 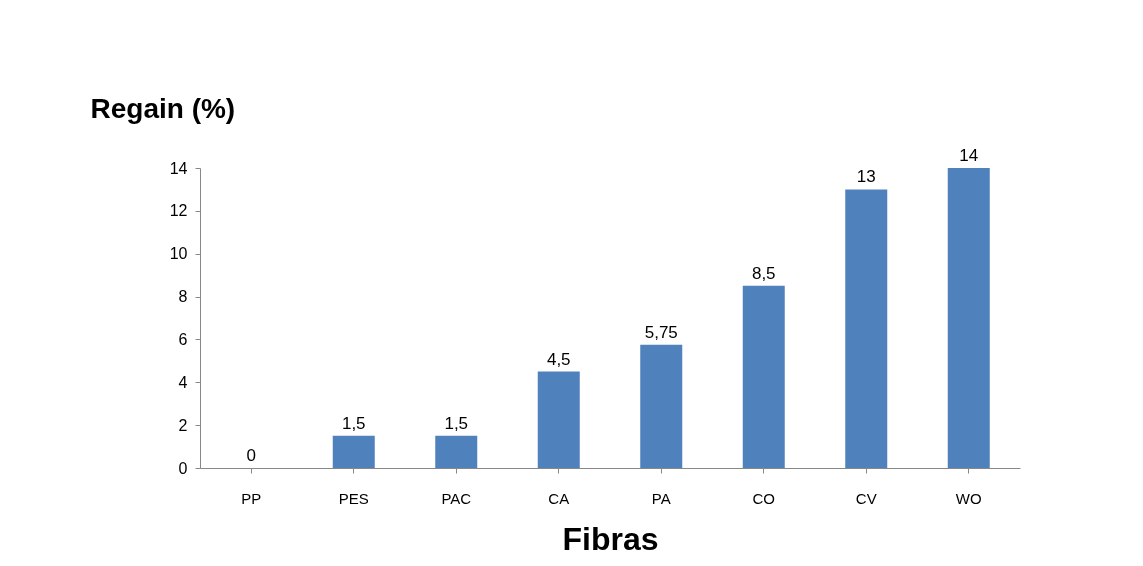 I want to click on x-tick-label: PA, so click(x=661, y=498).